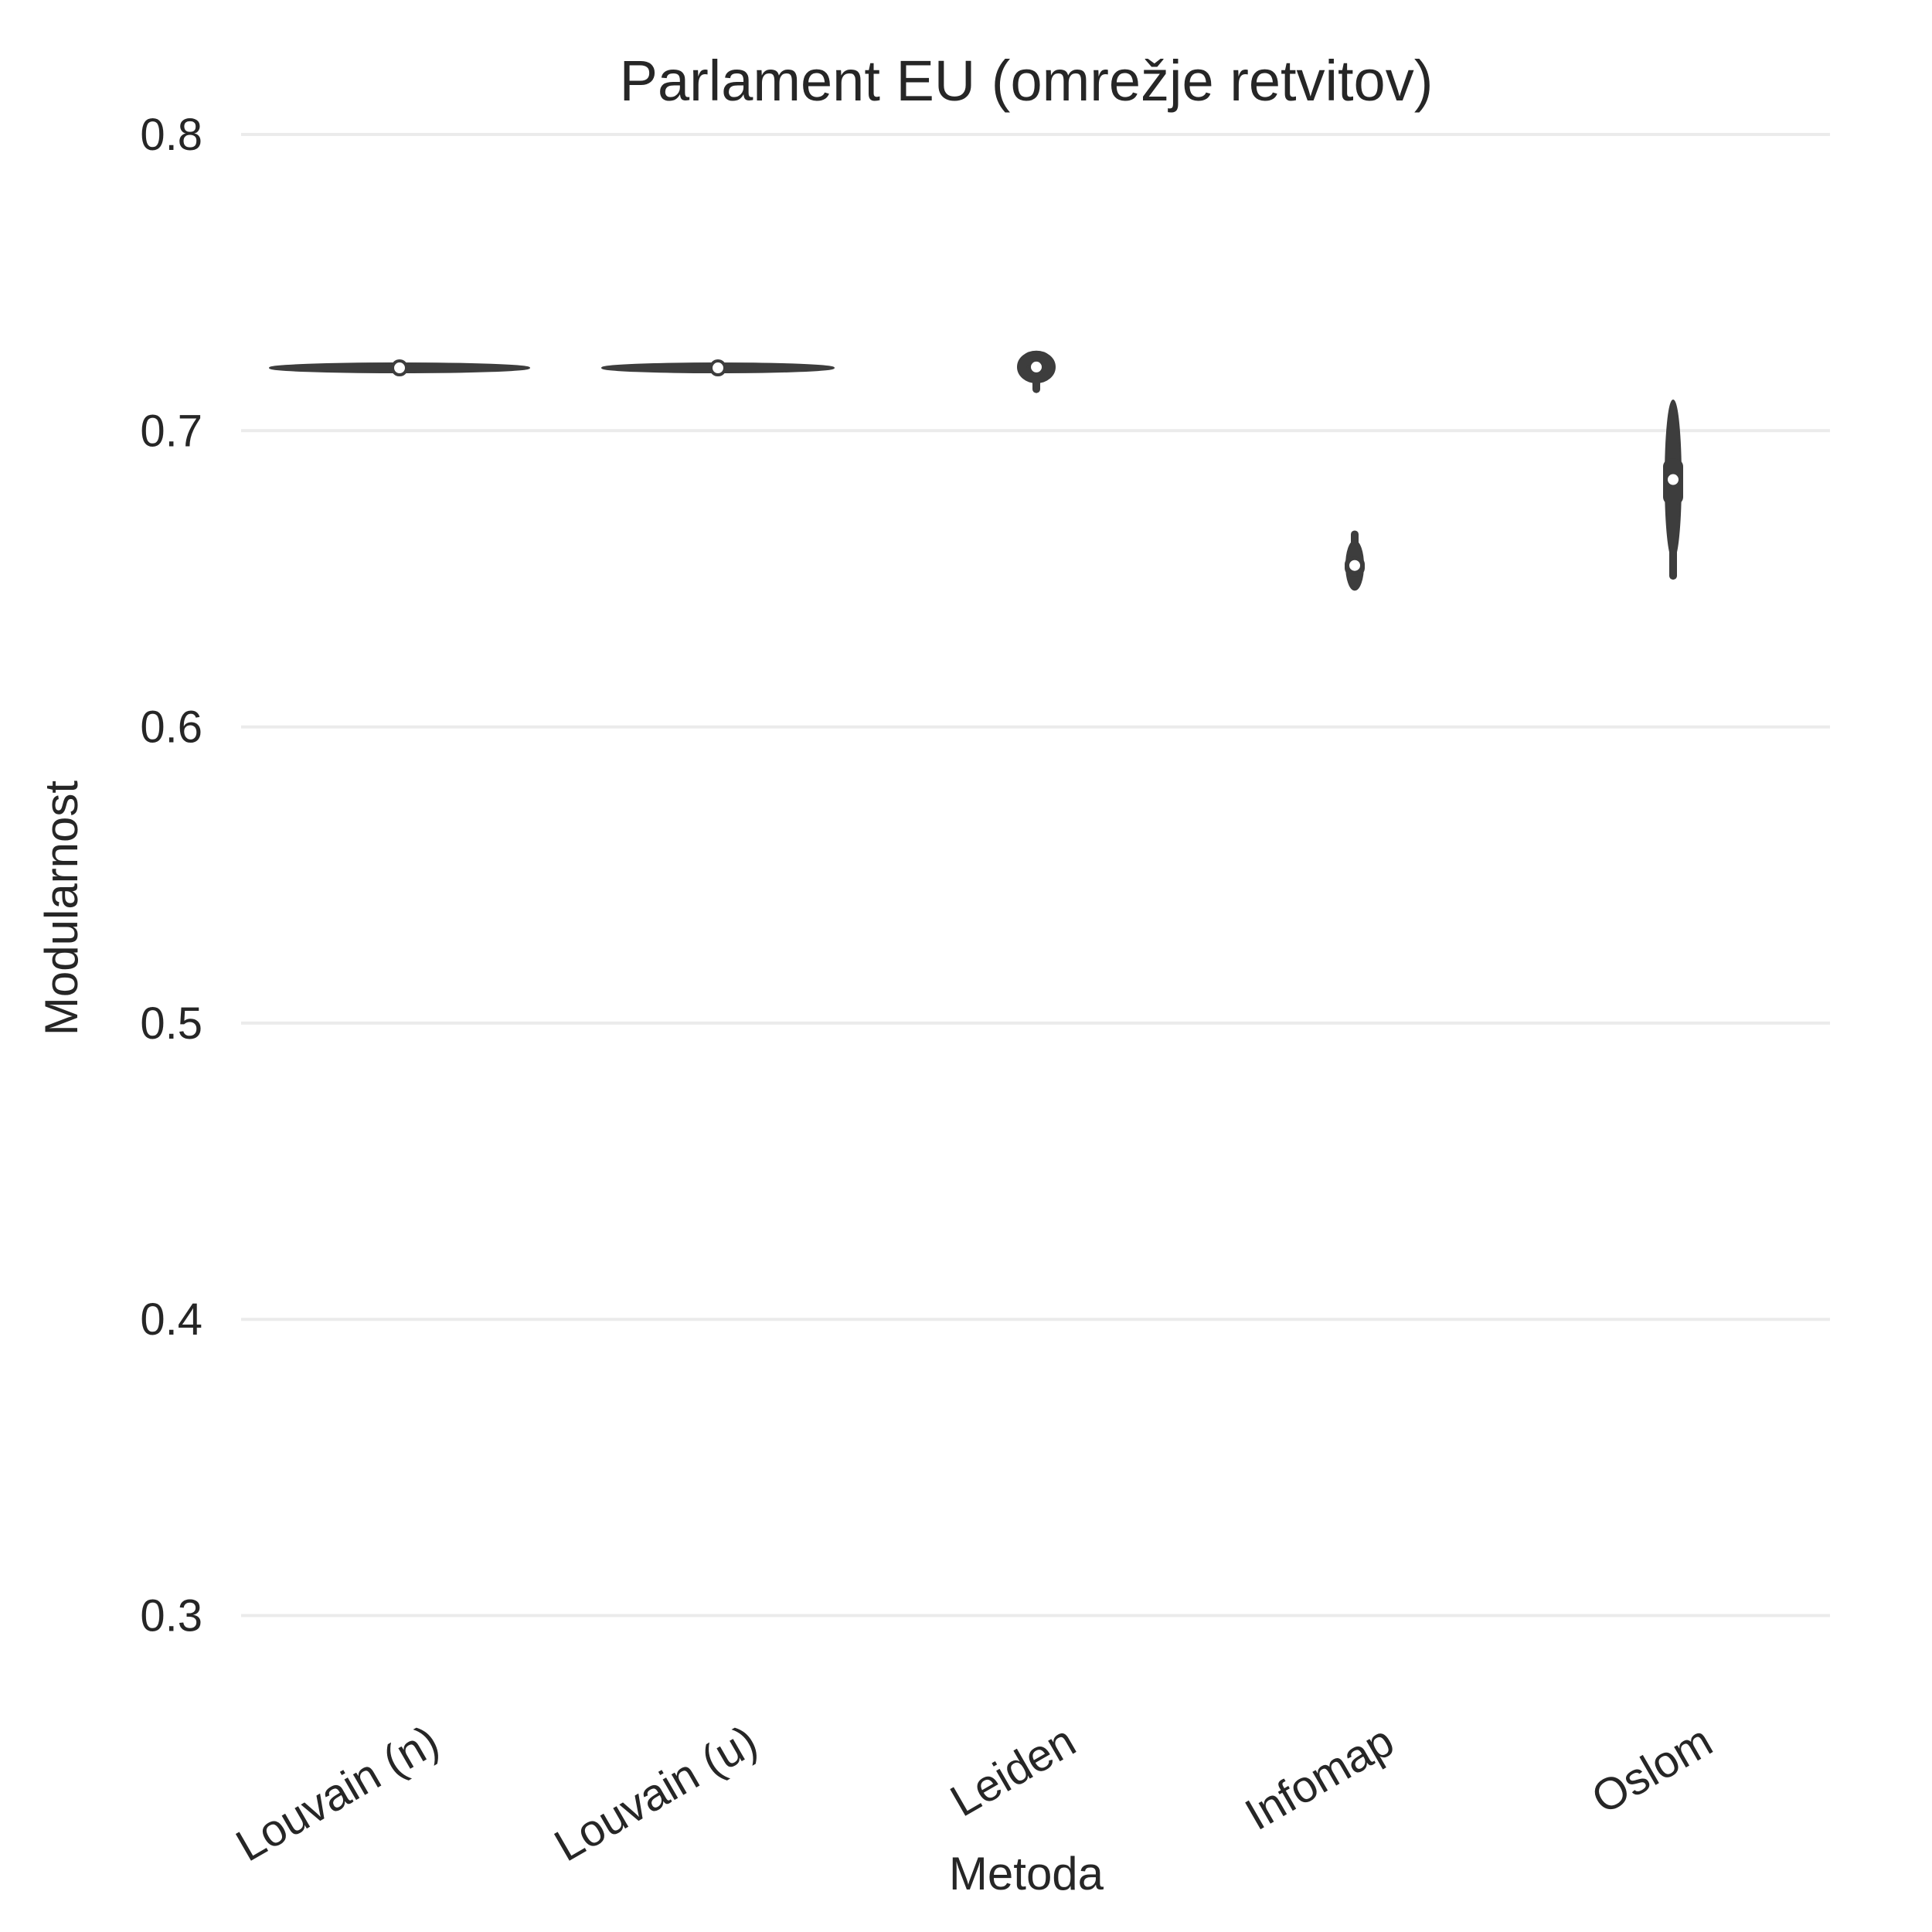 This screenshot has height=1932, width=1932. Describe the element at coordinates (171, 1319) in the screenshot. I see `y-tick-label: 0.4` at that location.